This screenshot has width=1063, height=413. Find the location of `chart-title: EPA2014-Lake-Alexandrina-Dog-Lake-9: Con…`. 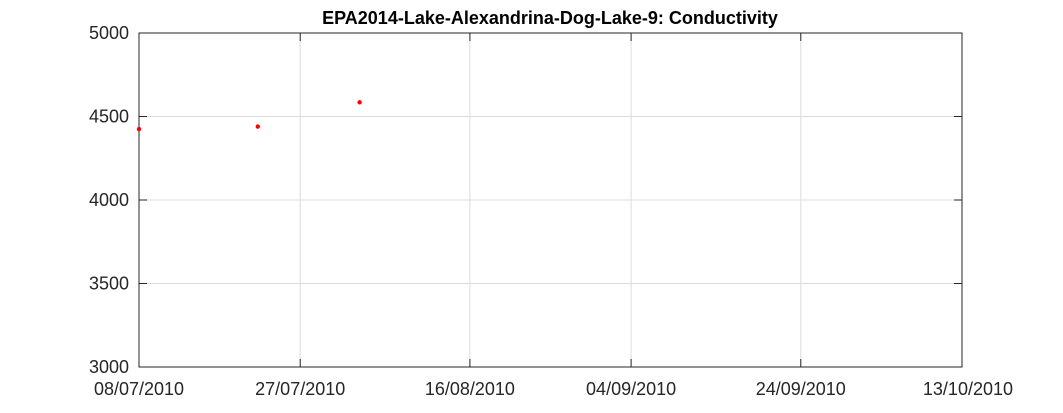

chart-title: EPA2014-Lake-Alexandrina-Dog-Lake-9: Con… is located at coordinates (550, 18).